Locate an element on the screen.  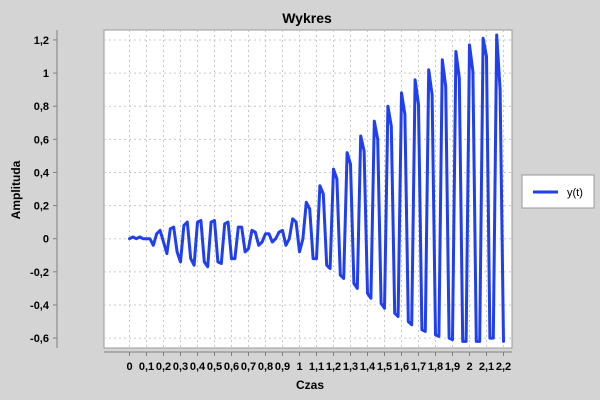
y-tick-layer: -0,6 -0,4 -0,2 0 0,2 0,4 0,6 0,8 1 1,2 is located at coordinates (43, 190).